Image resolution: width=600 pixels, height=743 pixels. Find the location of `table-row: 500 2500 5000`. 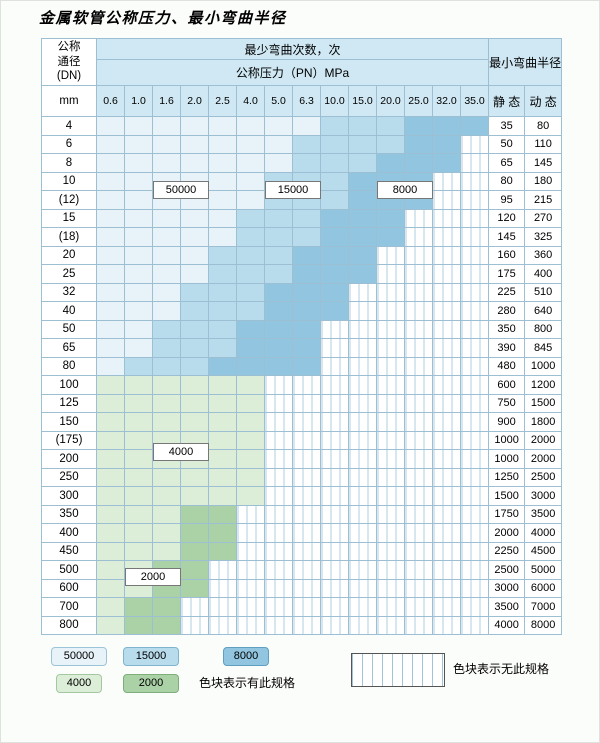

table-row: 500 2500 5000 is located at coordinates (302, 570).